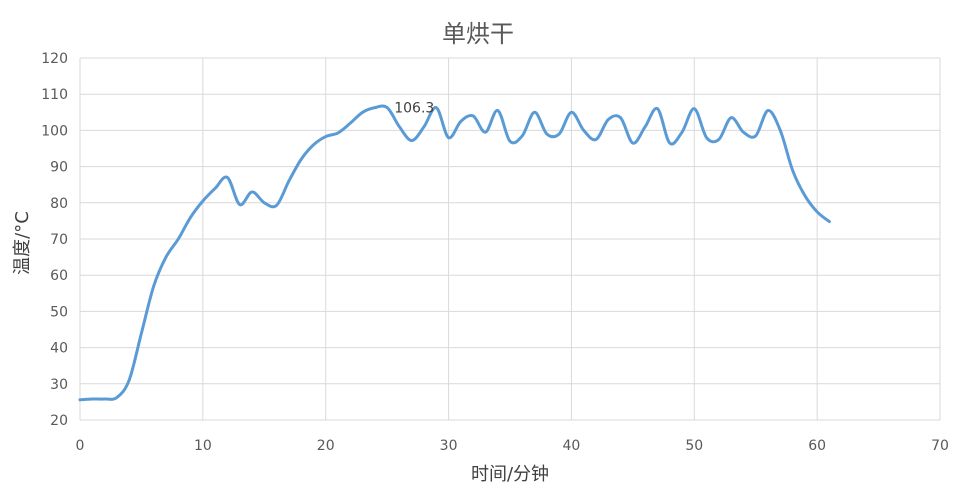 Image resolution: width=956 pixels, height=497 pixels. What do you see at coordinates (510, 474) in the screenshot?
I see `x-axis-title: 时间/分钟` at bounding box center [510, 474].